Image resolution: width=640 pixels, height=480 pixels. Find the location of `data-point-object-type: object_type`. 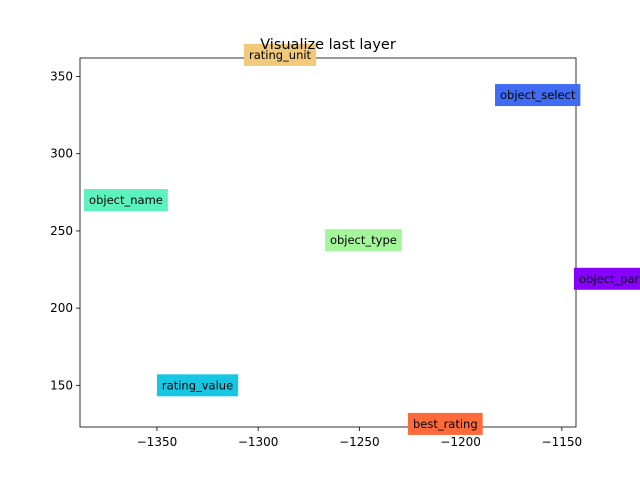

data-point-object-type: object_type is located at coordinates (363, 240).